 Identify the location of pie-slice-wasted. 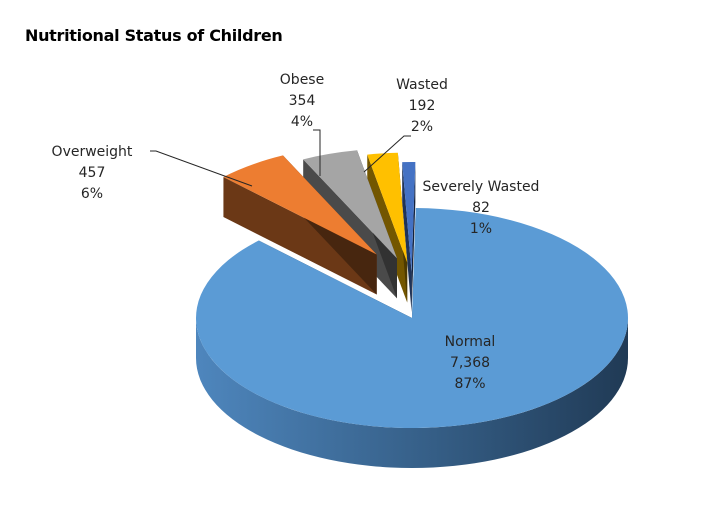
(387, 227).